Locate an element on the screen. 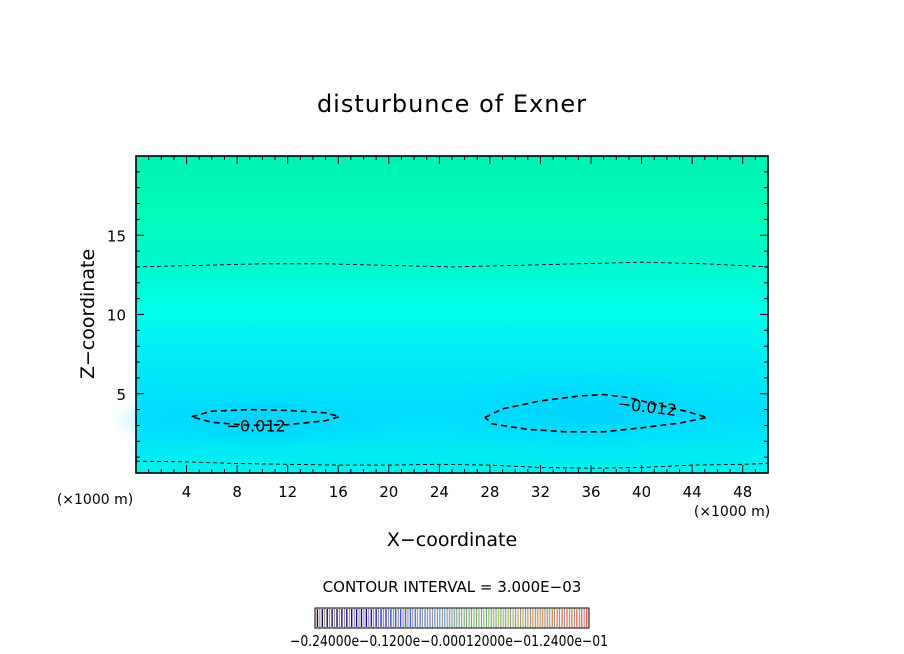  contours-layer is located at coordinates (449, 413).